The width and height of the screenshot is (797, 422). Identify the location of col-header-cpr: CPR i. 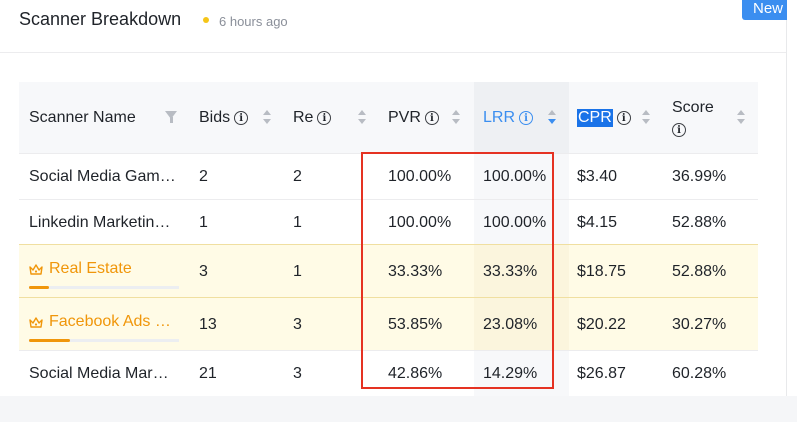
(604, 117).